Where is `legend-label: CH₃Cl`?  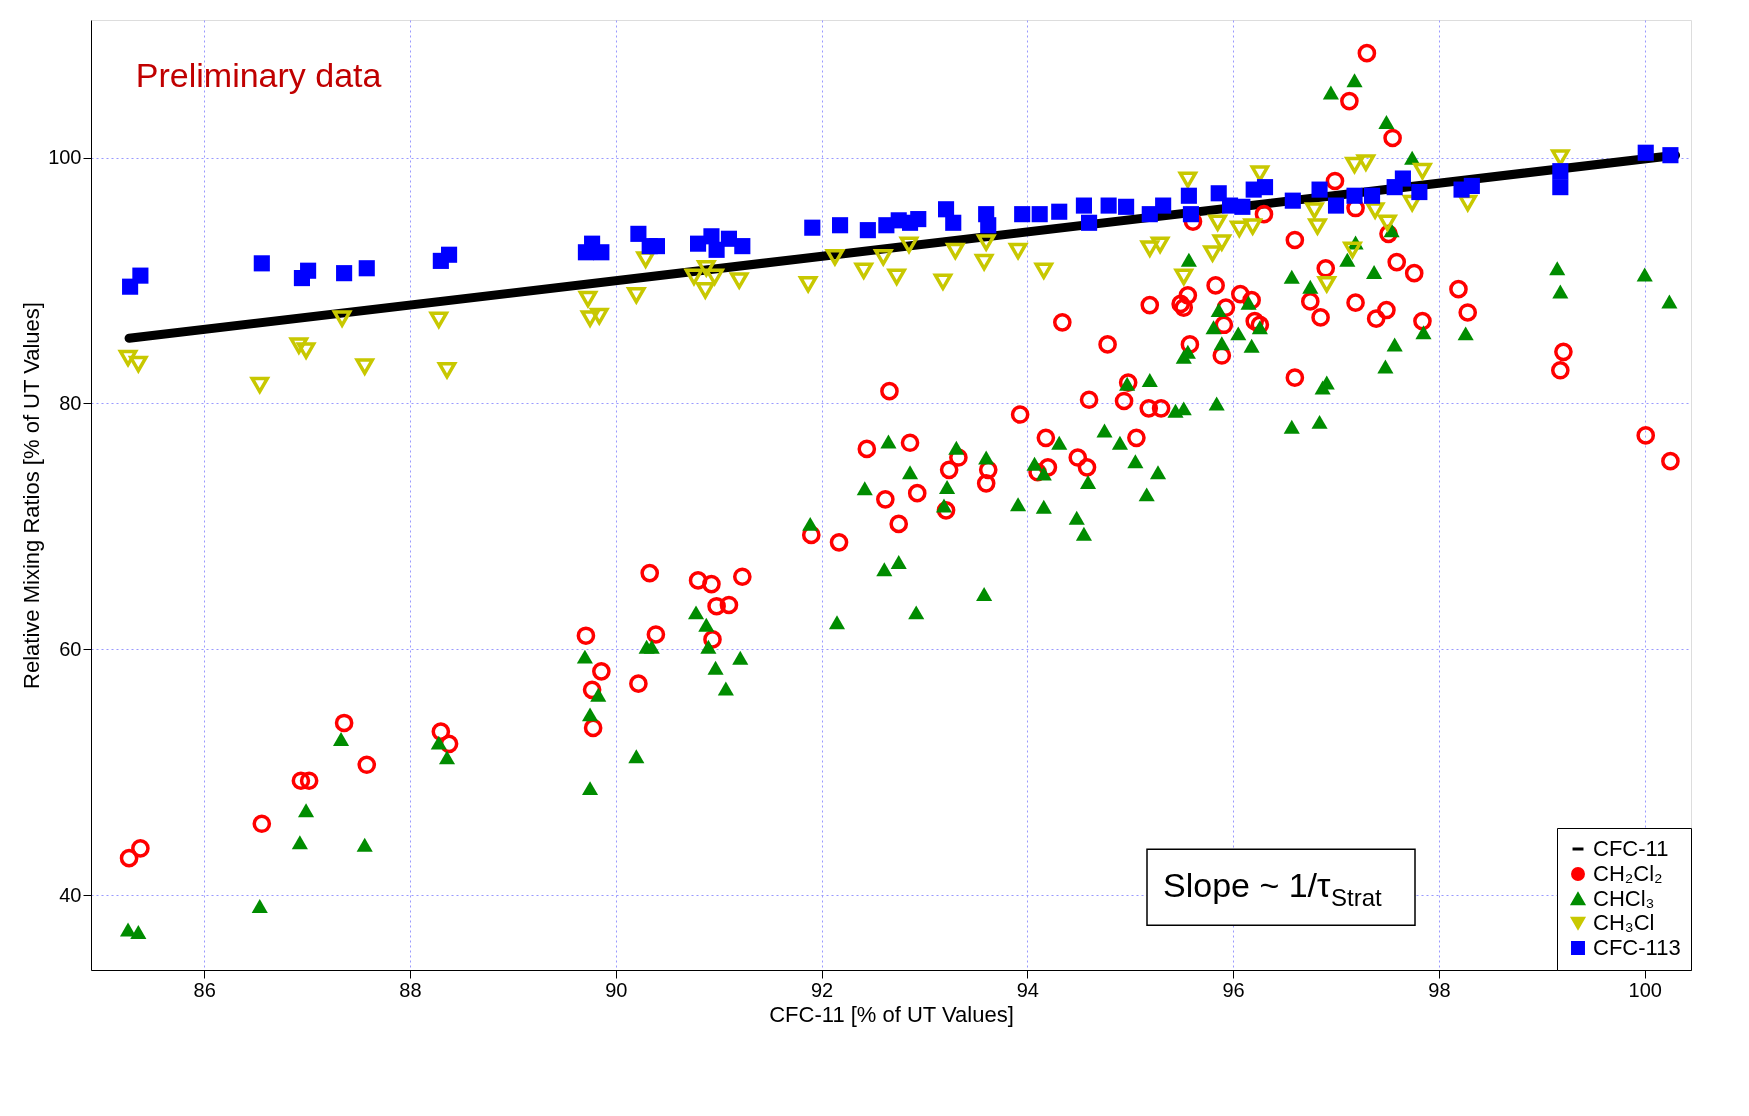
legend-label: CH₃Cl is located at coordinates (1624, 922).